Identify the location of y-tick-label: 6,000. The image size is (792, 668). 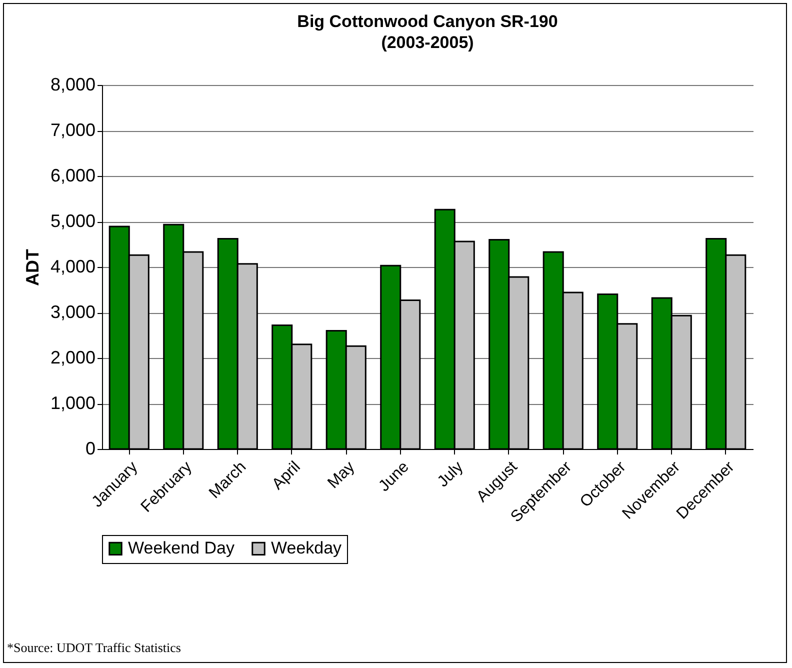
(73, 176).